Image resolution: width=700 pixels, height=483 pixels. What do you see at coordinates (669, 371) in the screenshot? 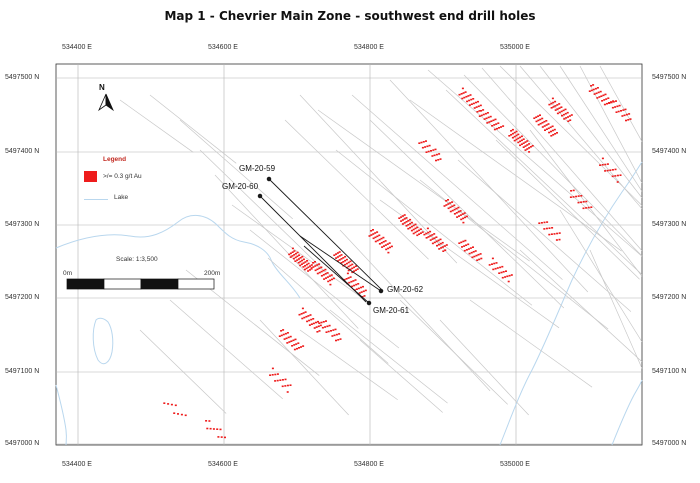
I see `northing-label-right: 5497100 N` at bounding box center [669, 371].